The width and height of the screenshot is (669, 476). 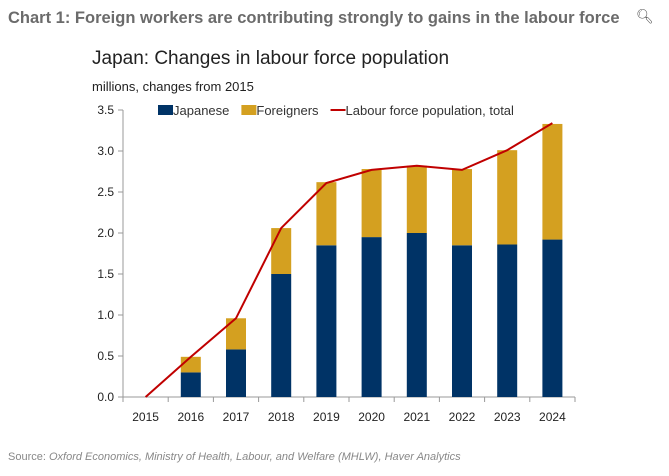 What do you see at coordinates (105, 192) in the screenshot?
I see `y-tick-label: 2.5` at bounding box center [105, 192].